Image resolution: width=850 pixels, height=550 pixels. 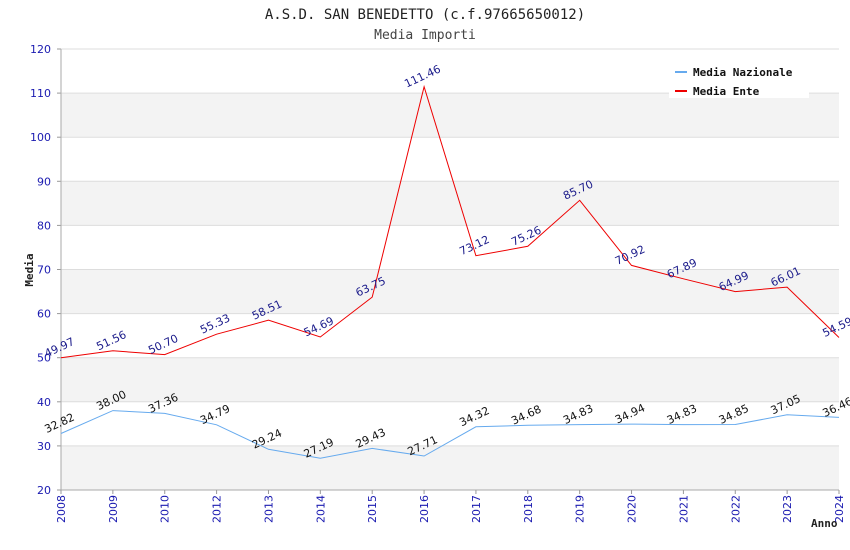 What do you see at coordinates (580, 509) in the screenshot?
I see `x-tick-label: 2019` at bounding box center [580, 509].